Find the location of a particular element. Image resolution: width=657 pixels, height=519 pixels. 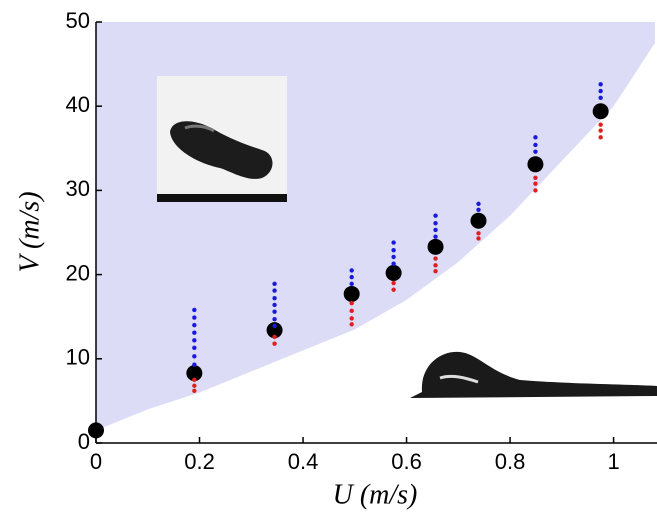

y-axis-label: V (m/s) is located at coordinates (29, 231).